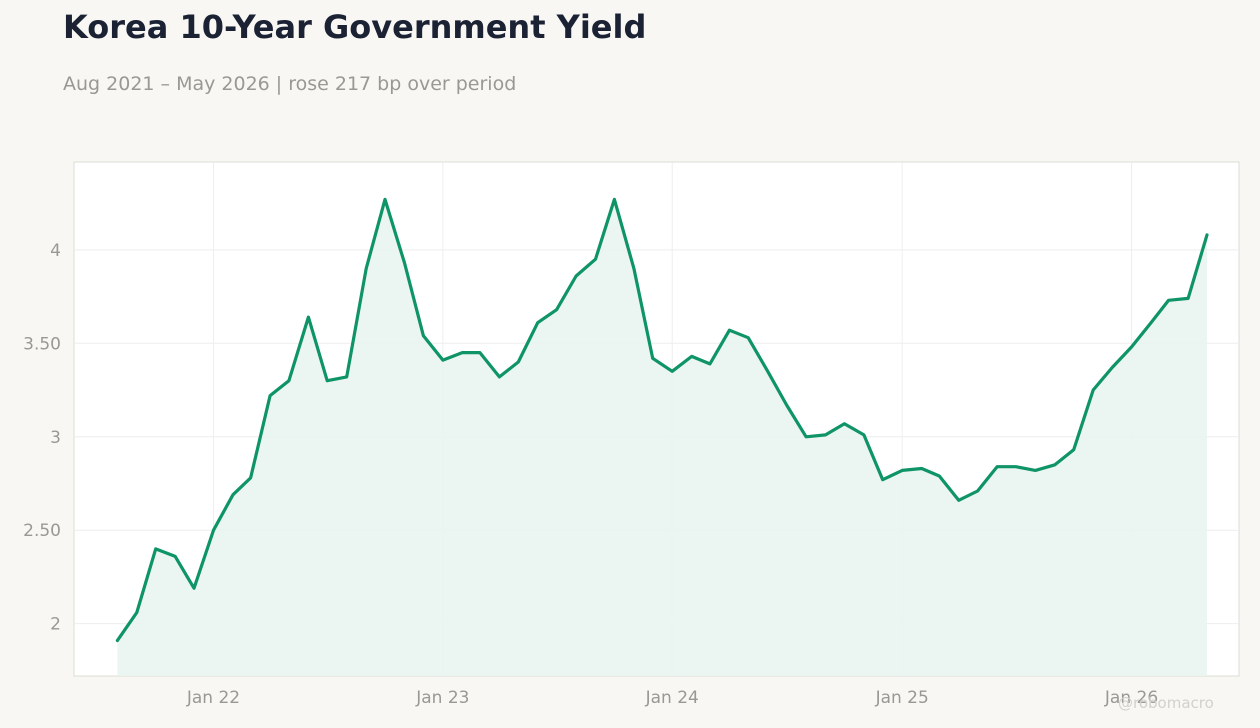 The width and height of the screenshot is (1260, 728). I want to click on x-tick-label: Jan 22, so click(213, 698).